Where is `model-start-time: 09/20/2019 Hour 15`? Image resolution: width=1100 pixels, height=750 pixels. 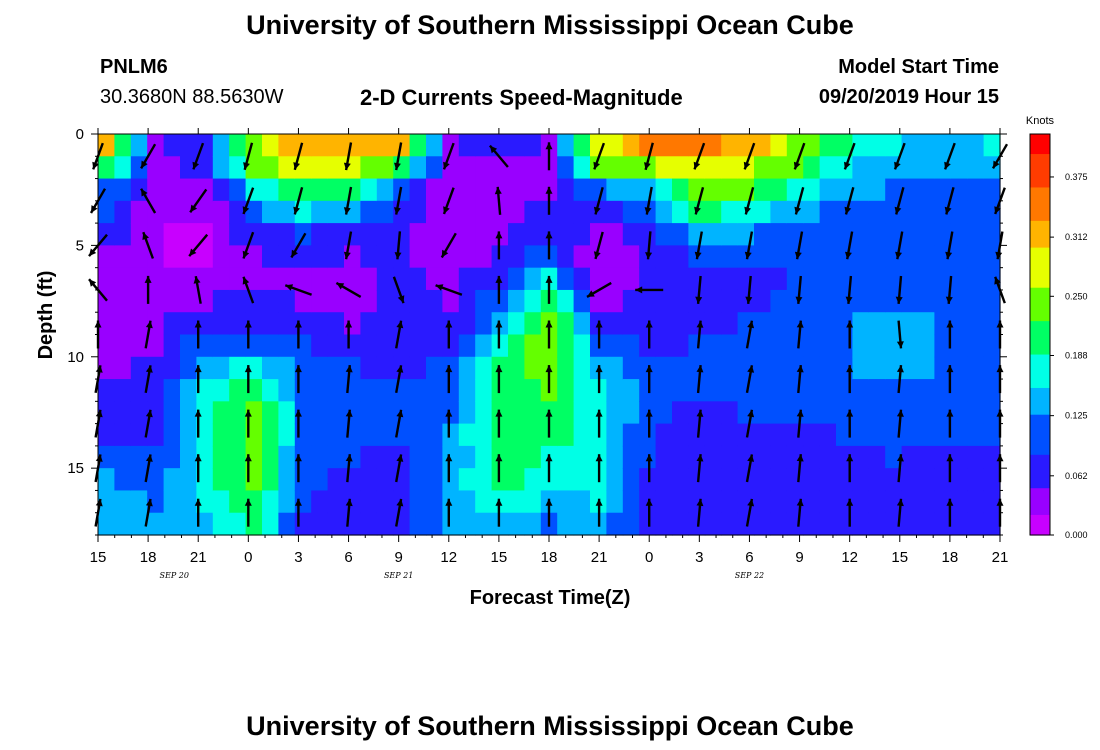
model-start-time: 09/20/2019 Hour 15 is located at coordinates (908, 97).